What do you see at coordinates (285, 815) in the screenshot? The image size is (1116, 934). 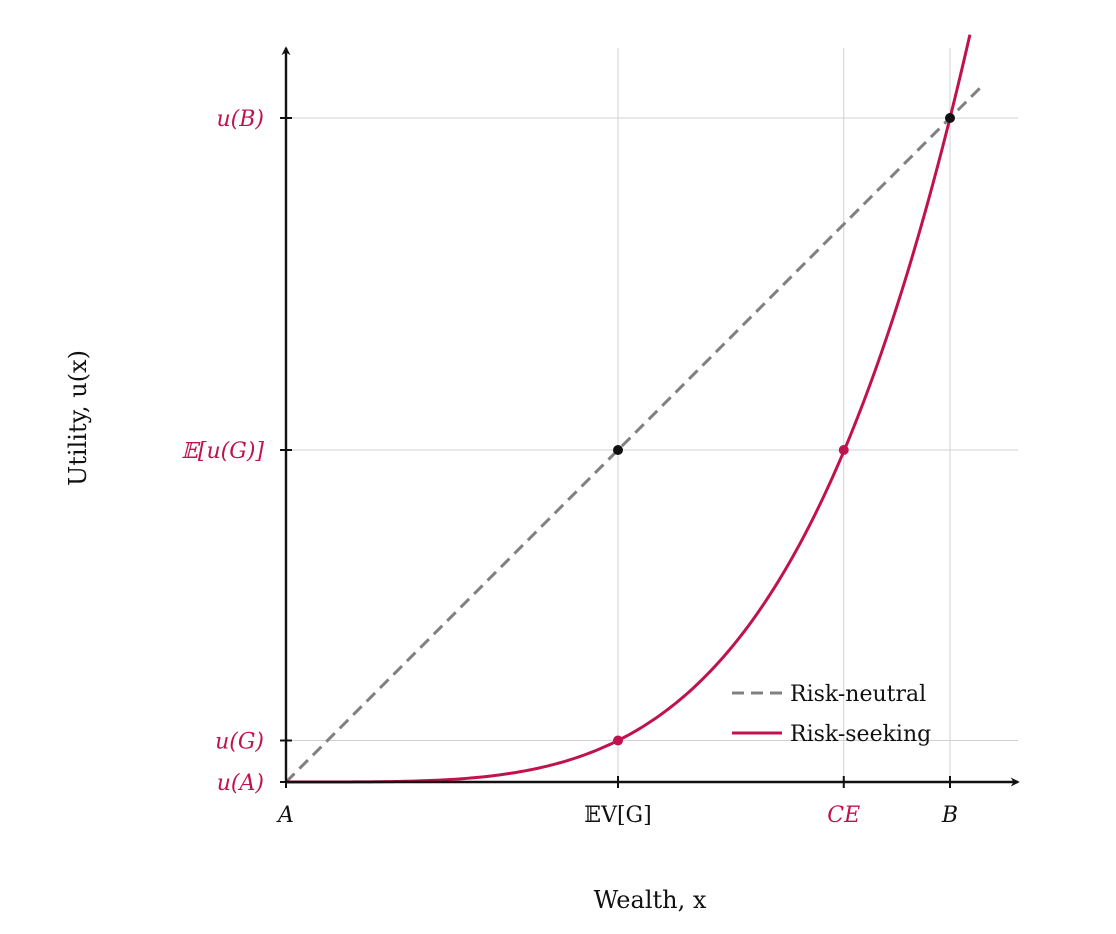 I see `x-tick-label-0: A` at bounding box center [285, 815].